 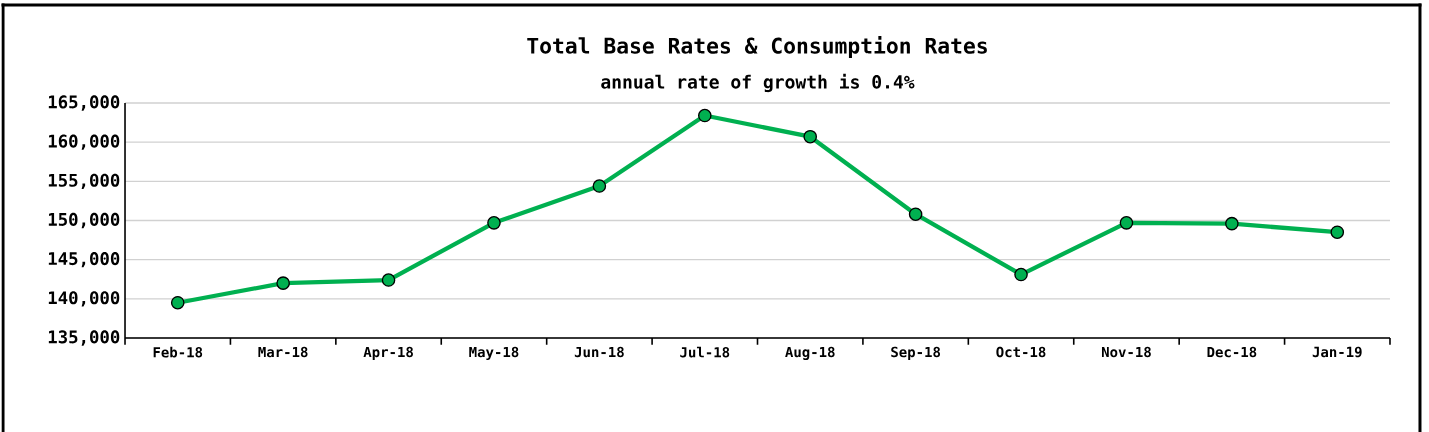 What do you see at coordinates (1021, 352) in the screenshot?
I see `x-tick-label: Oct-18` at bounding box center [1021, 352].